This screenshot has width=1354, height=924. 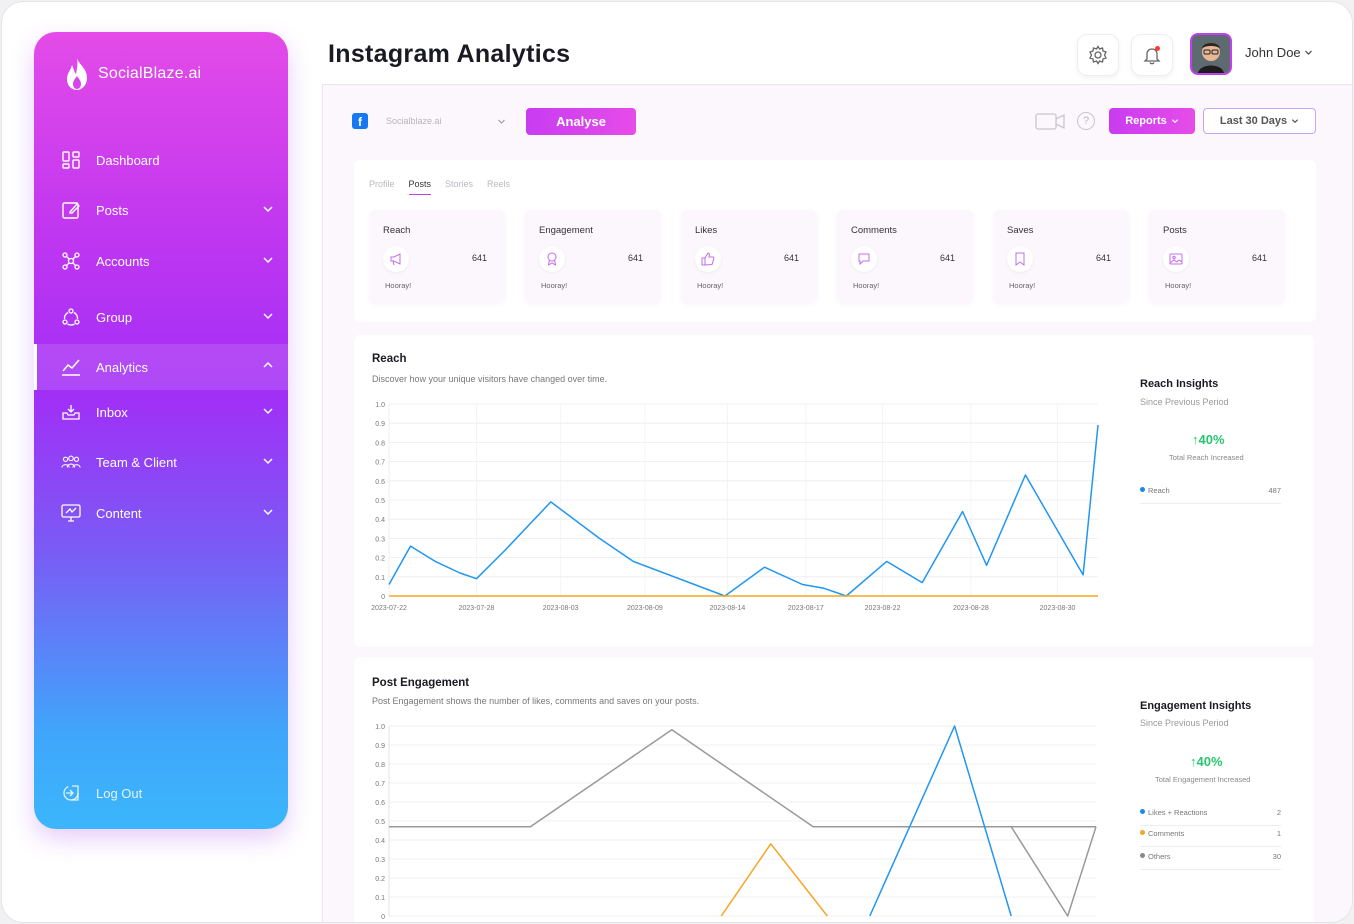 What do you see at coordinates (380, 803) in the screenshot?
I see `y-tick-label: 0.6` at bounding box center [380, 803].